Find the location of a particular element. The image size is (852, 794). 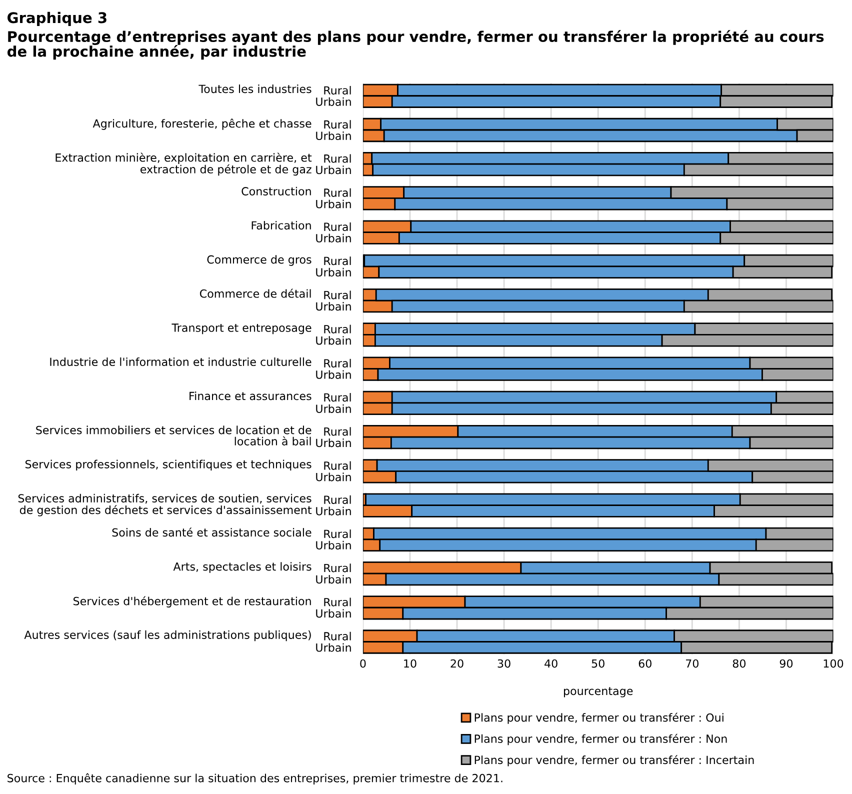

text: Transport et entreposage is located at coordinates (242, 329).